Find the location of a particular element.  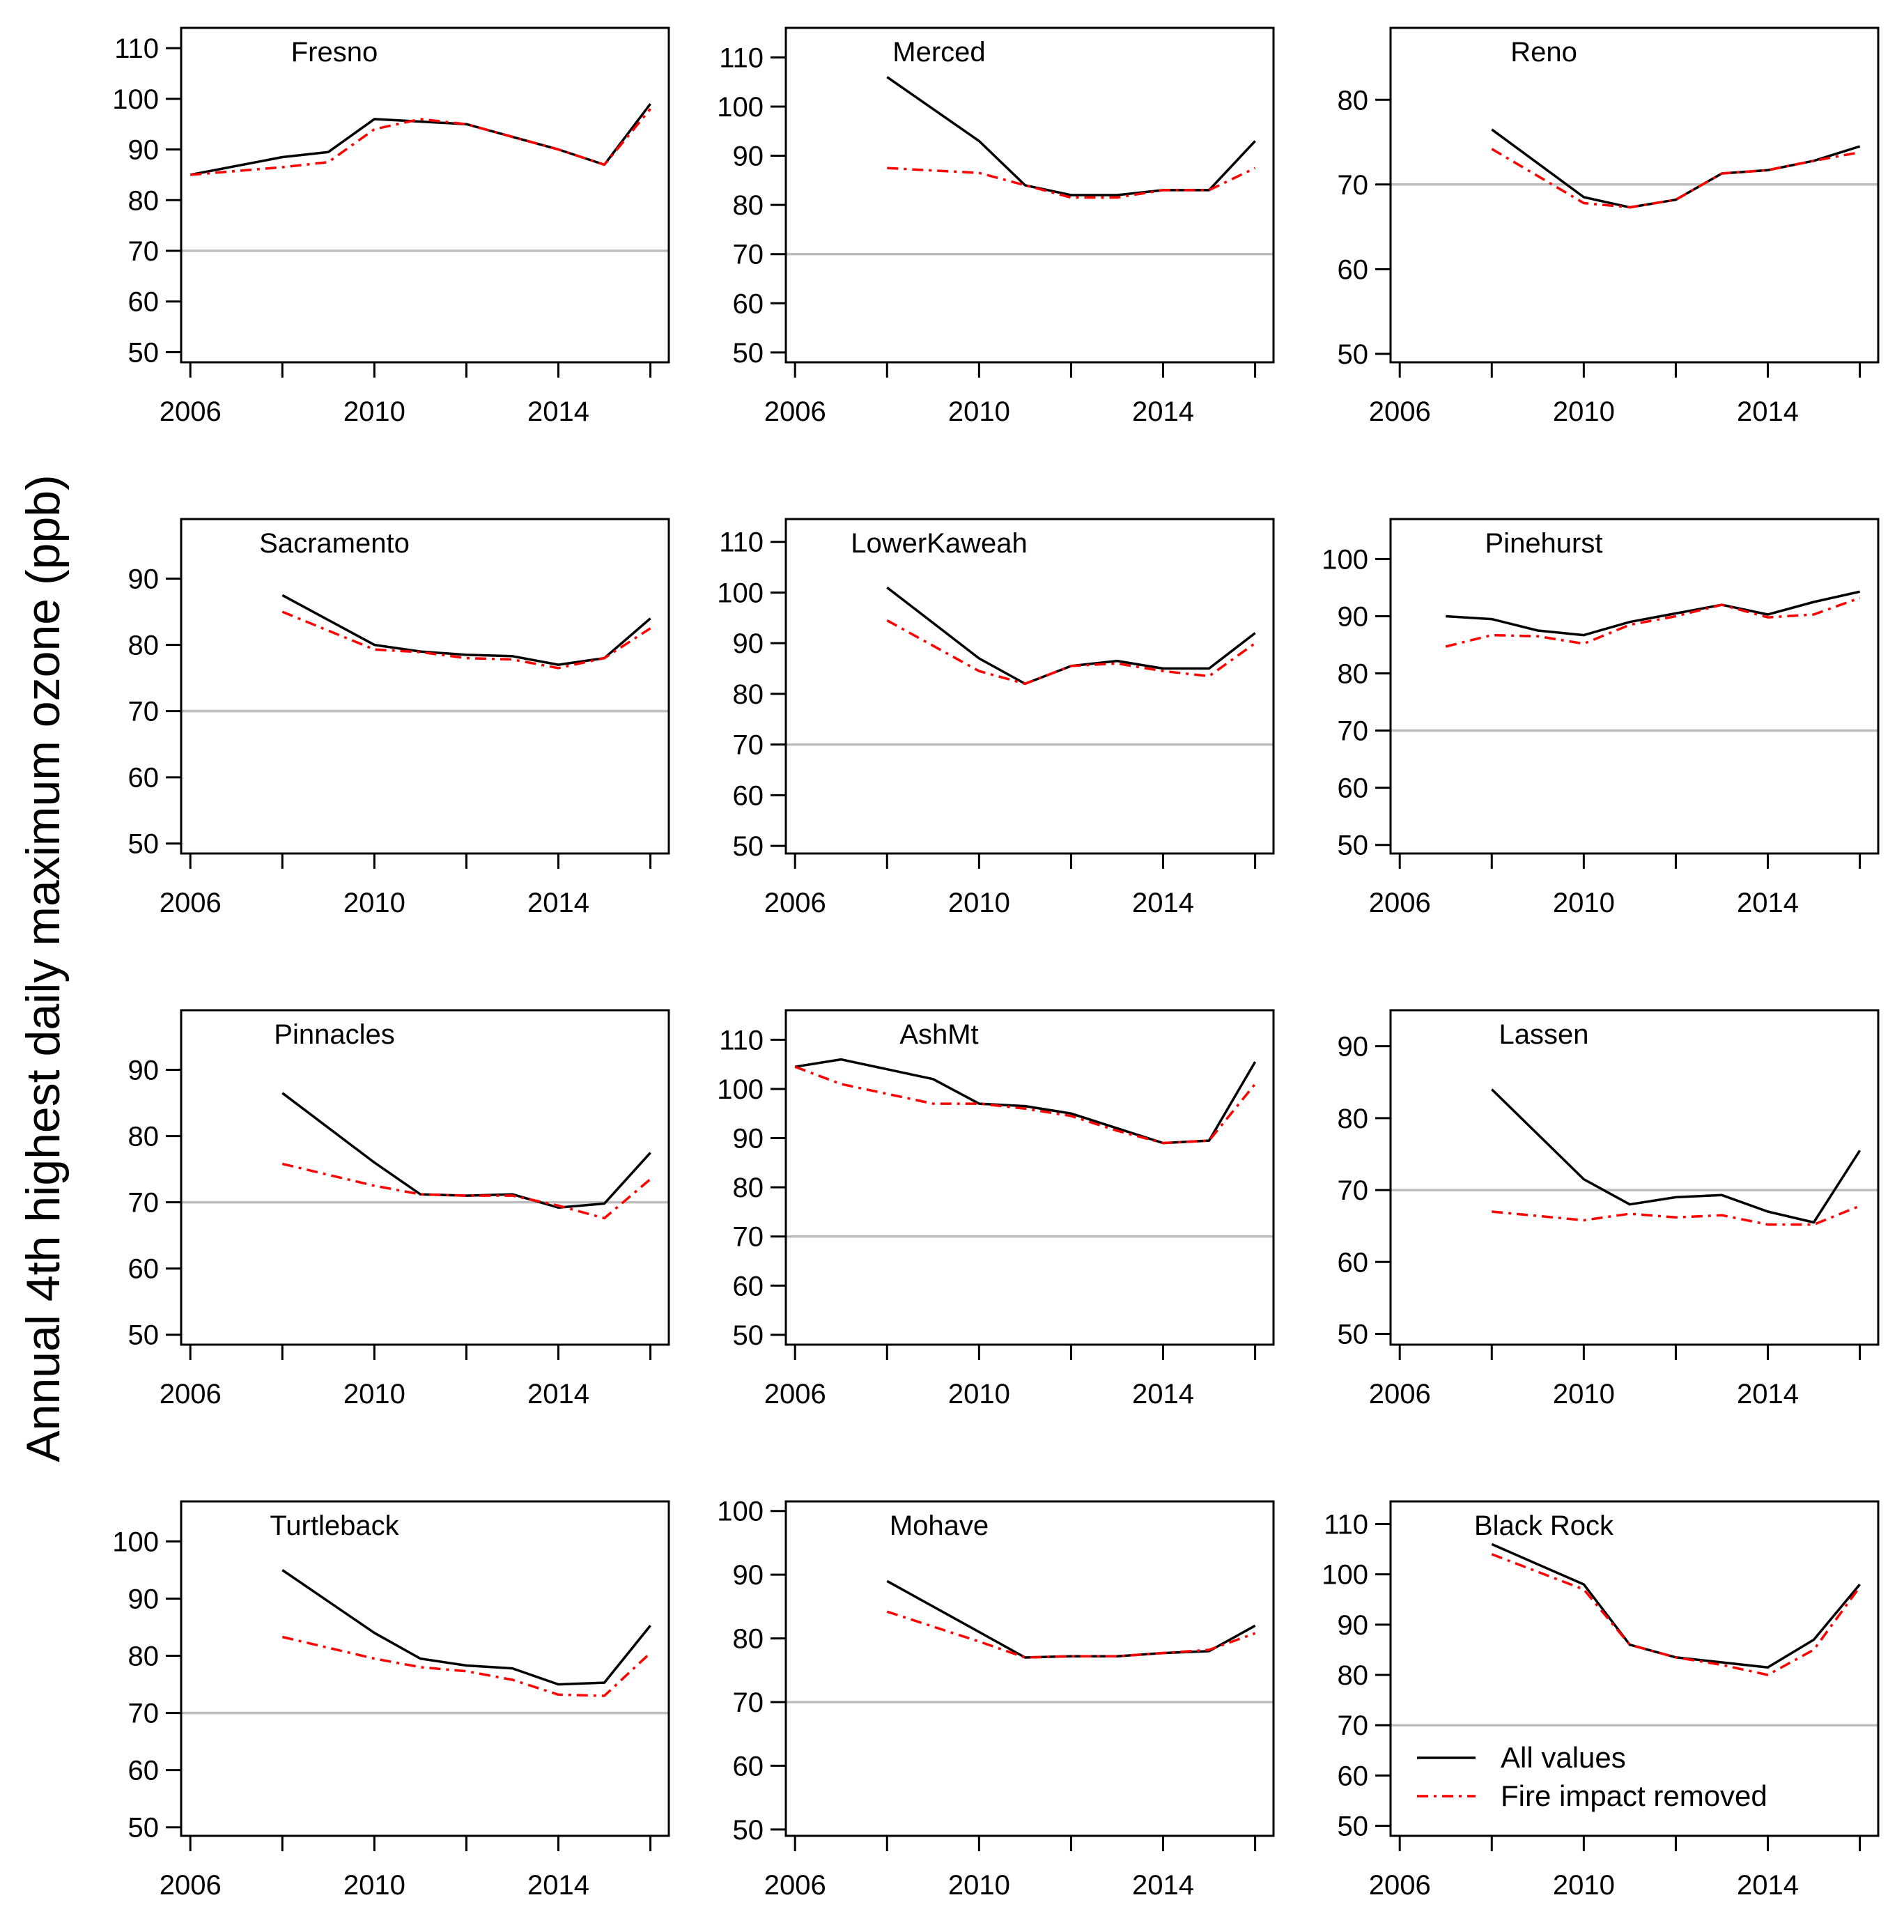

panel-pinnacles: 50 60 70 80 90 2006 2010 2014 Pinnacles is located at coordinates (399, 1209).